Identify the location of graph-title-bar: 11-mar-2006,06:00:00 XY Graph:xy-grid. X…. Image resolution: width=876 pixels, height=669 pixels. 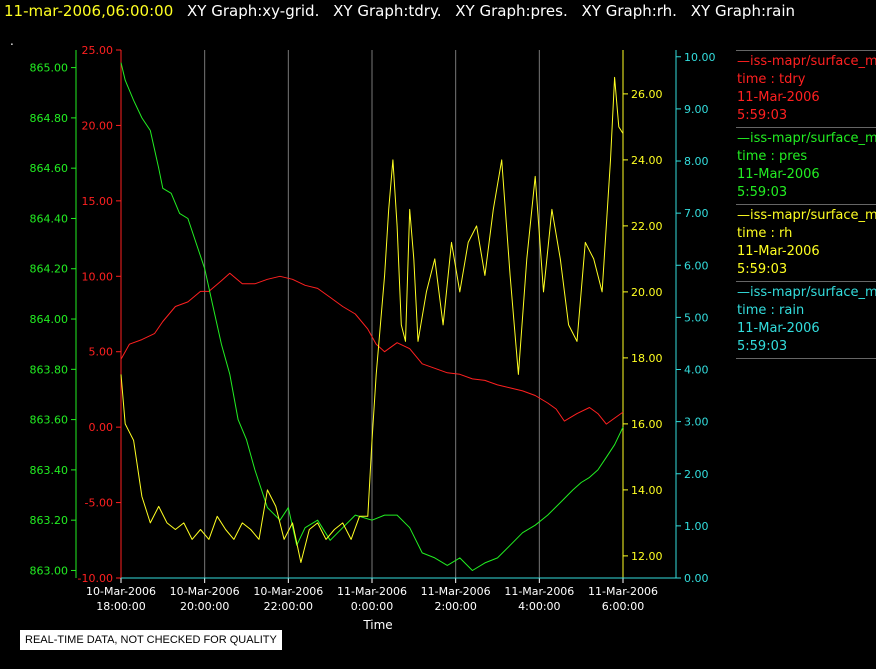
(404, 11).